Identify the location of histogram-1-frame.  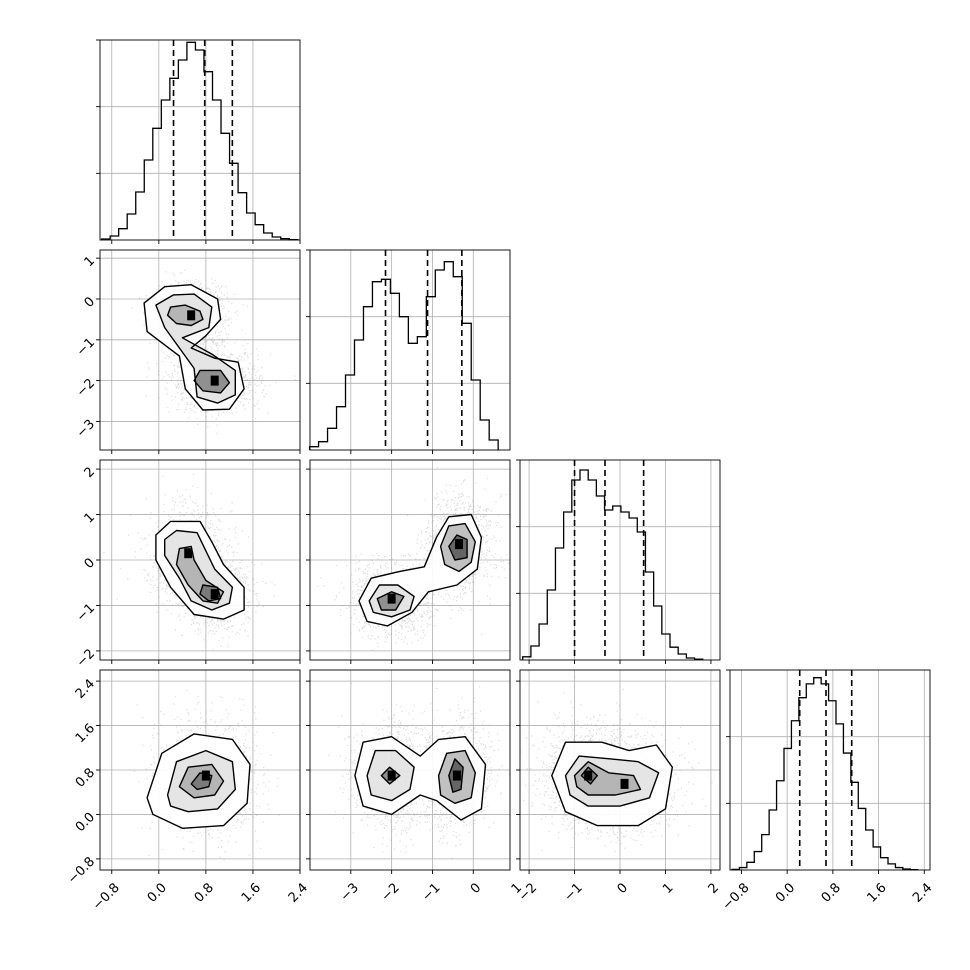
(410, 350).